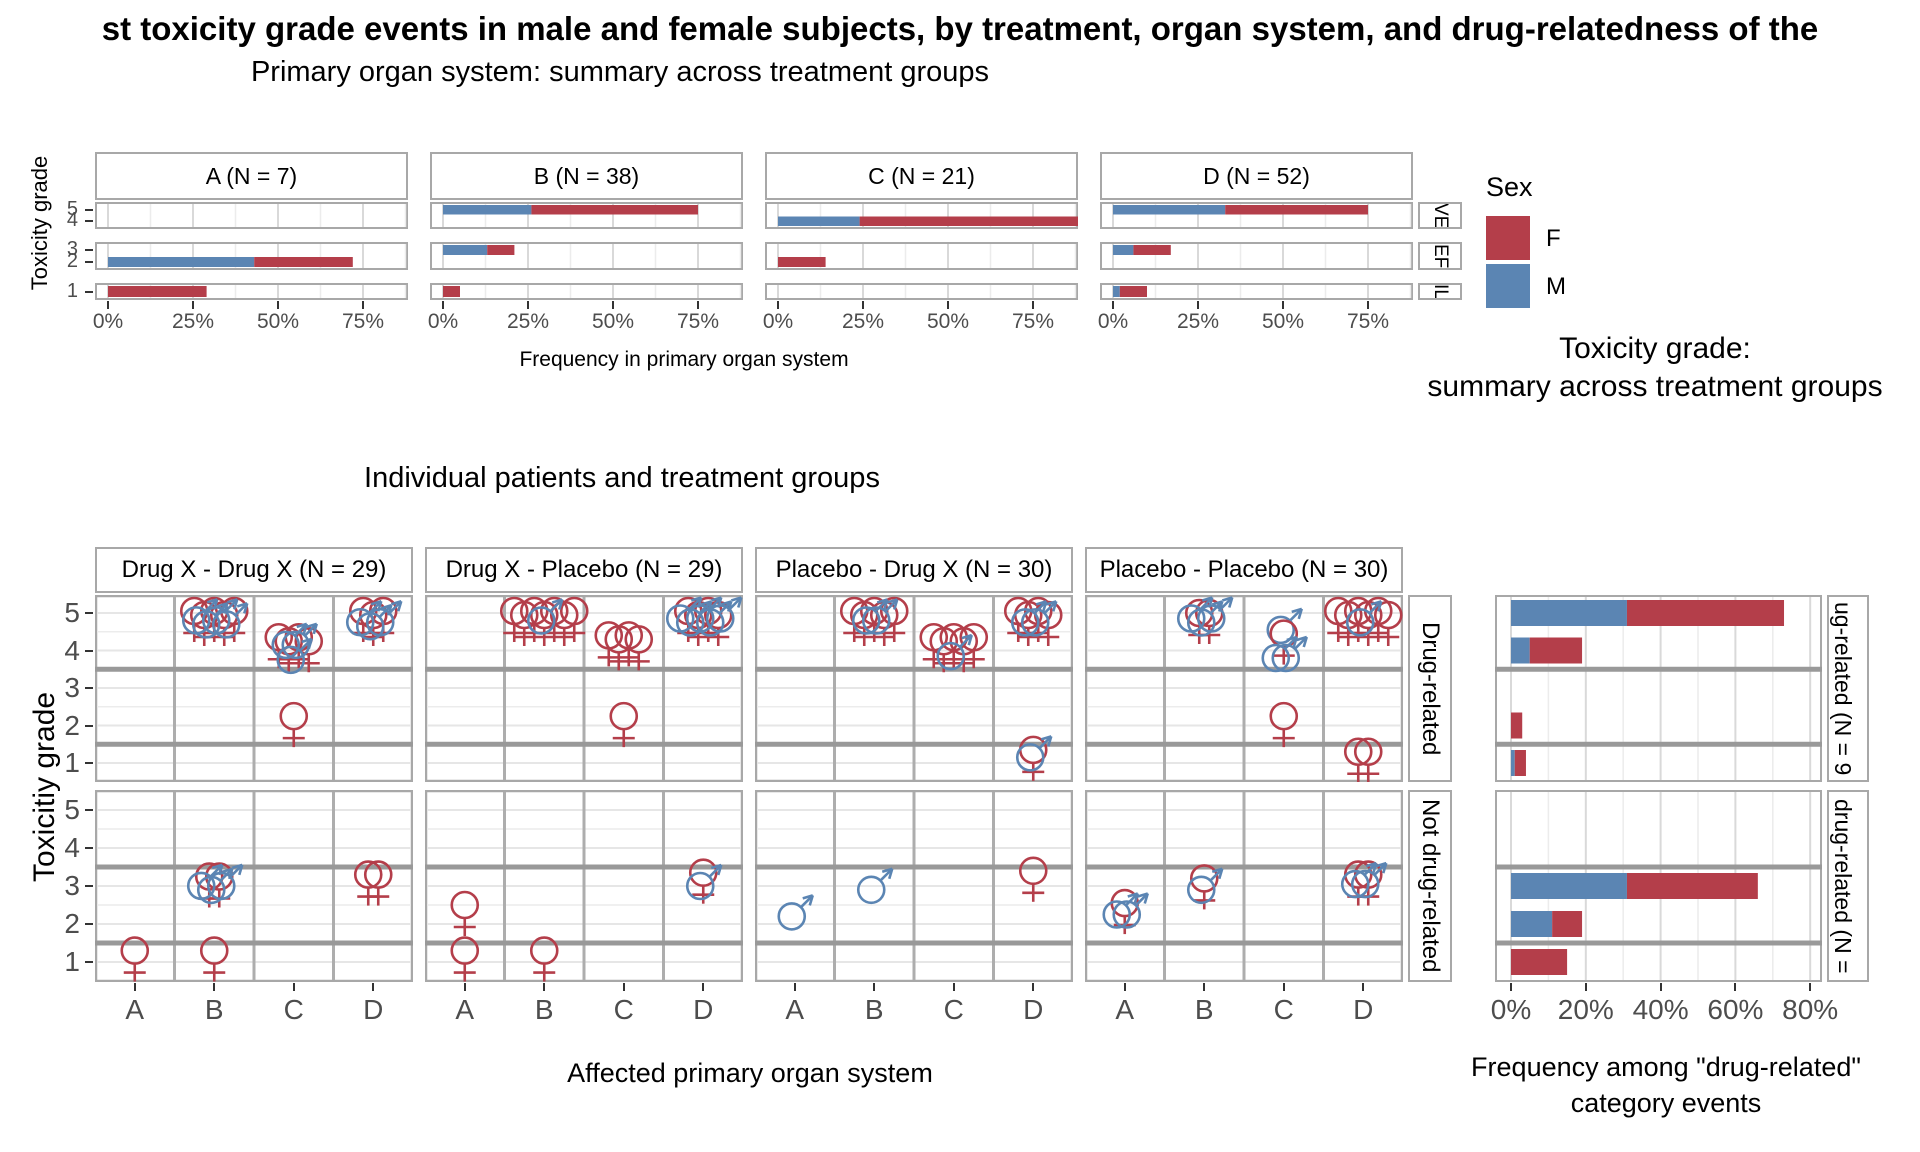  What do you see at coordinates (1440, 215) in the screenshot?
I see `top-strip-right: VE` at bounding box center [1440, 215].